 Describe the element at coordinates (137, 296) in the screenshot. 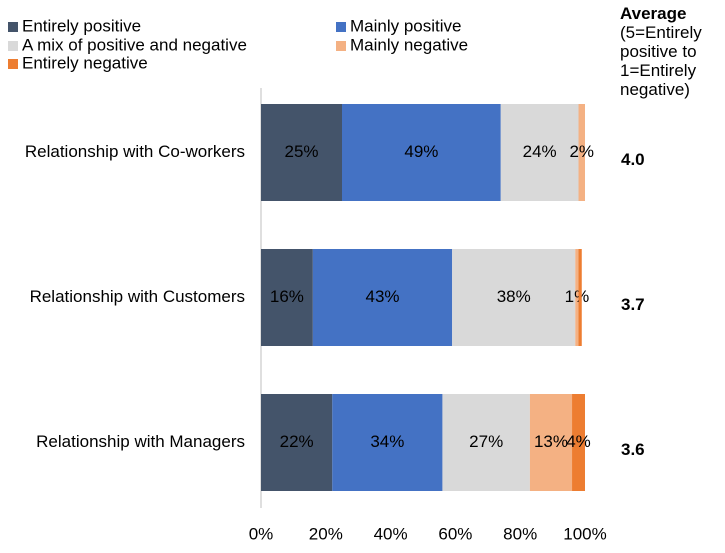

I see `category-label: Relationship with Customers` at that location.